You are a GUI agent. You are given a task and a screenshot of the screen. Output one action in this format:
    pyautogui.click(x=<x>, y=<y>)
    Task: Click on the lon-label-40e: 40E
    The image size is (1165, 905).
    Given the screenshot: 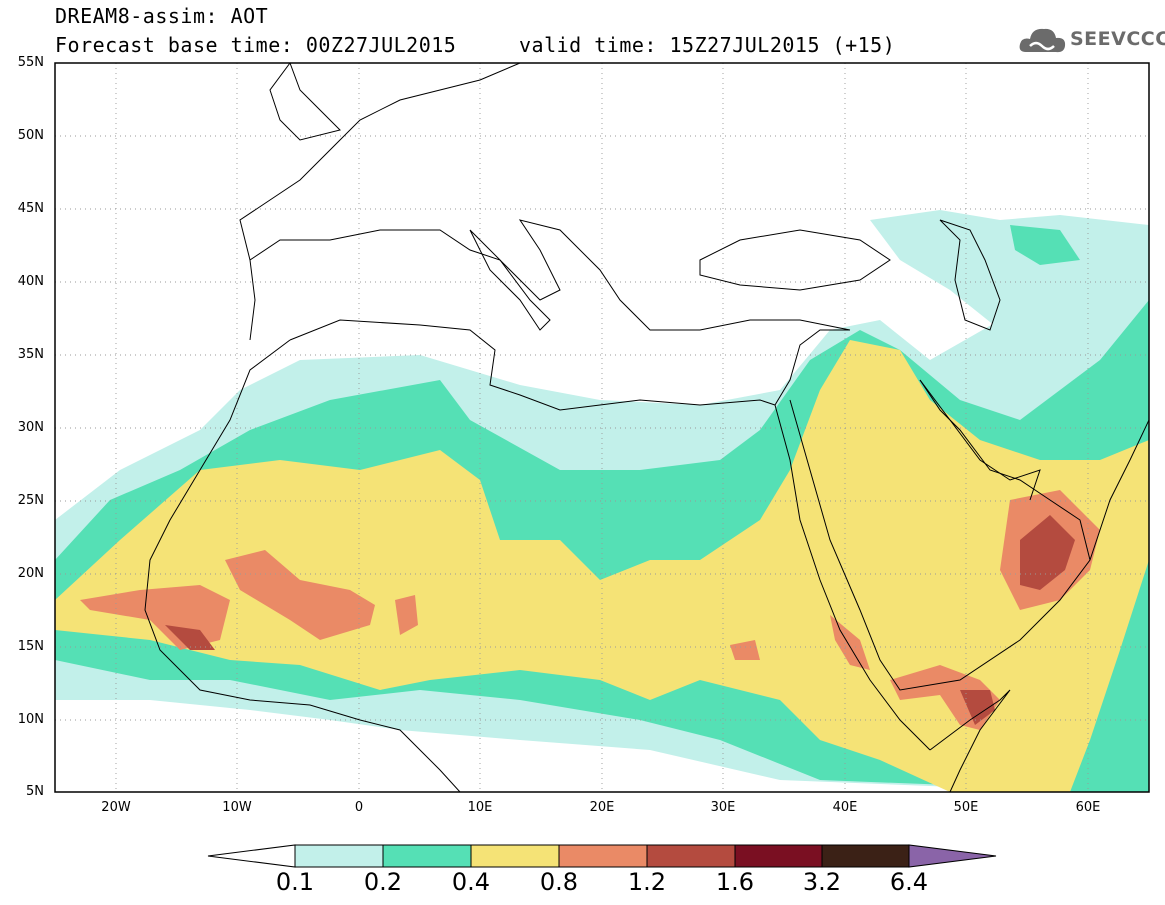 What is the action you would take?
    pyautogui.click(x=845, y=807)
    